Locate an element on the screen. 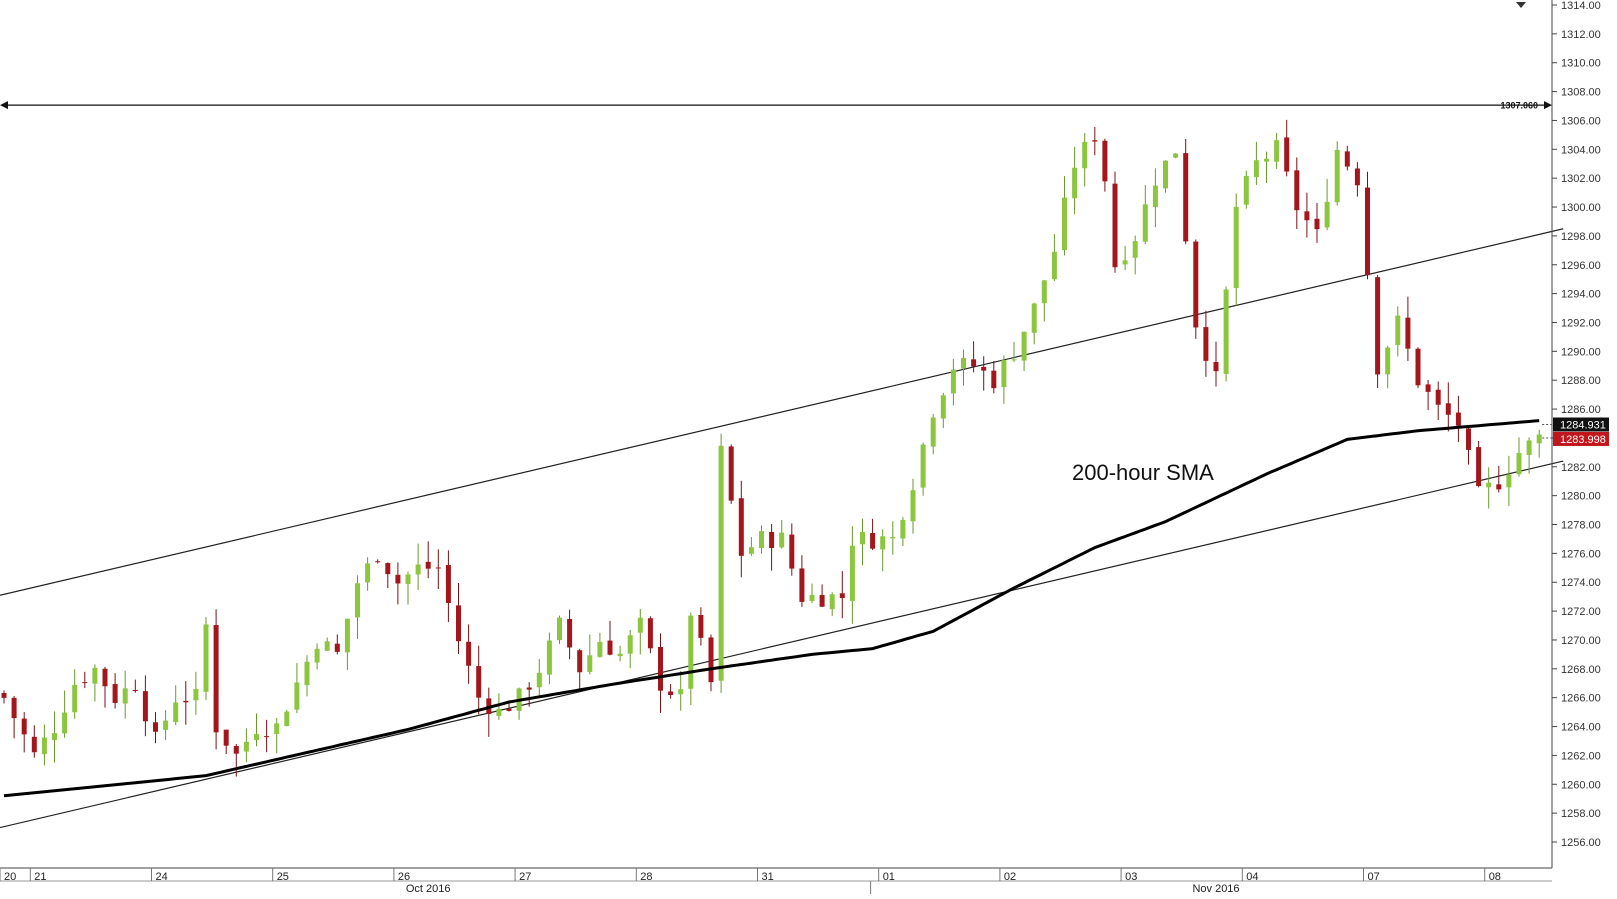  sma-annotation: 200-hour SMA is located at coordinates (1143, 472).